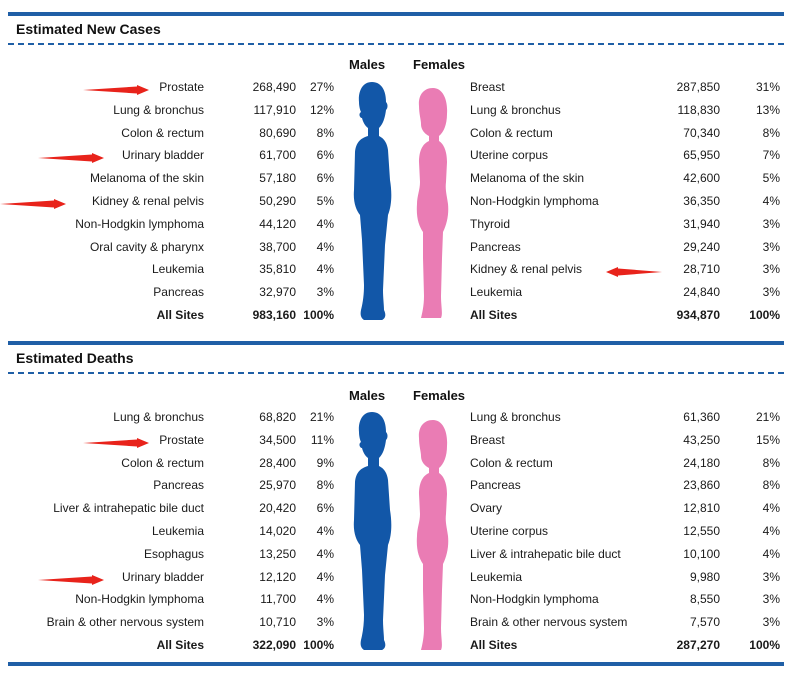  What do you see at coordinates (626, 110) in the screenshot?
I see `table-row: Lung & bronchus 118,830 13%` at bounding box center [626, 110].